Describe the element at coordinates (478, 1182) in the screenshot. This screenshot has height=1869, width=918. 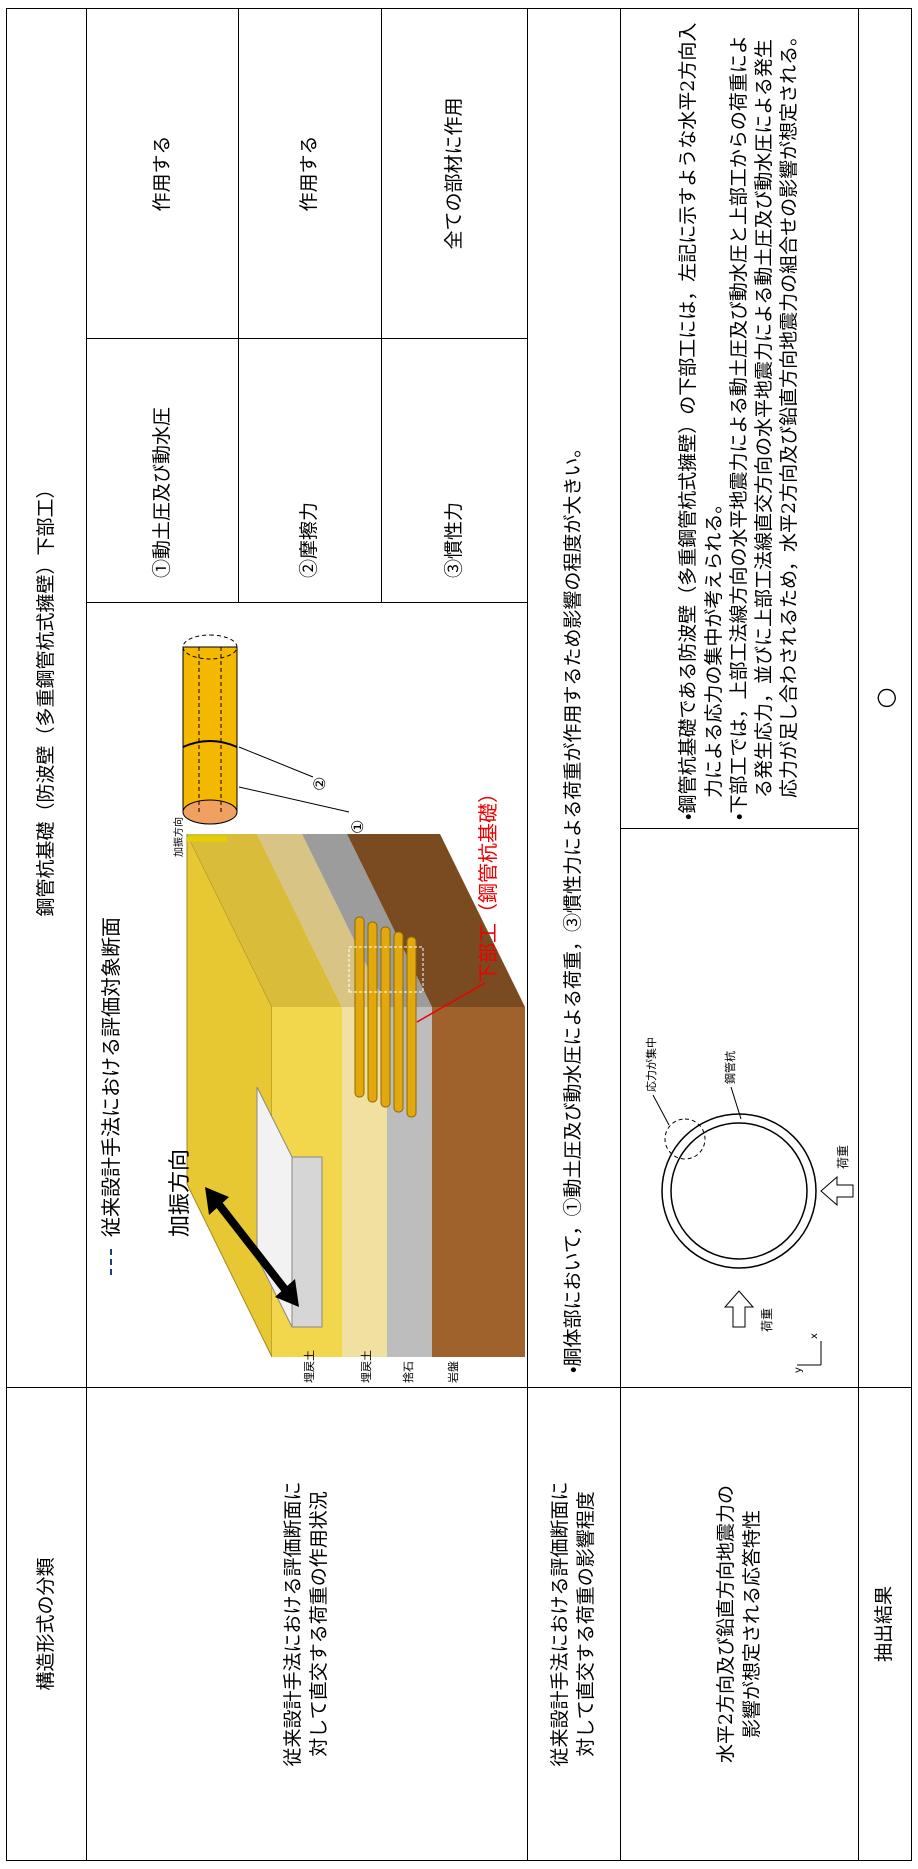
I see `layer` at that location.